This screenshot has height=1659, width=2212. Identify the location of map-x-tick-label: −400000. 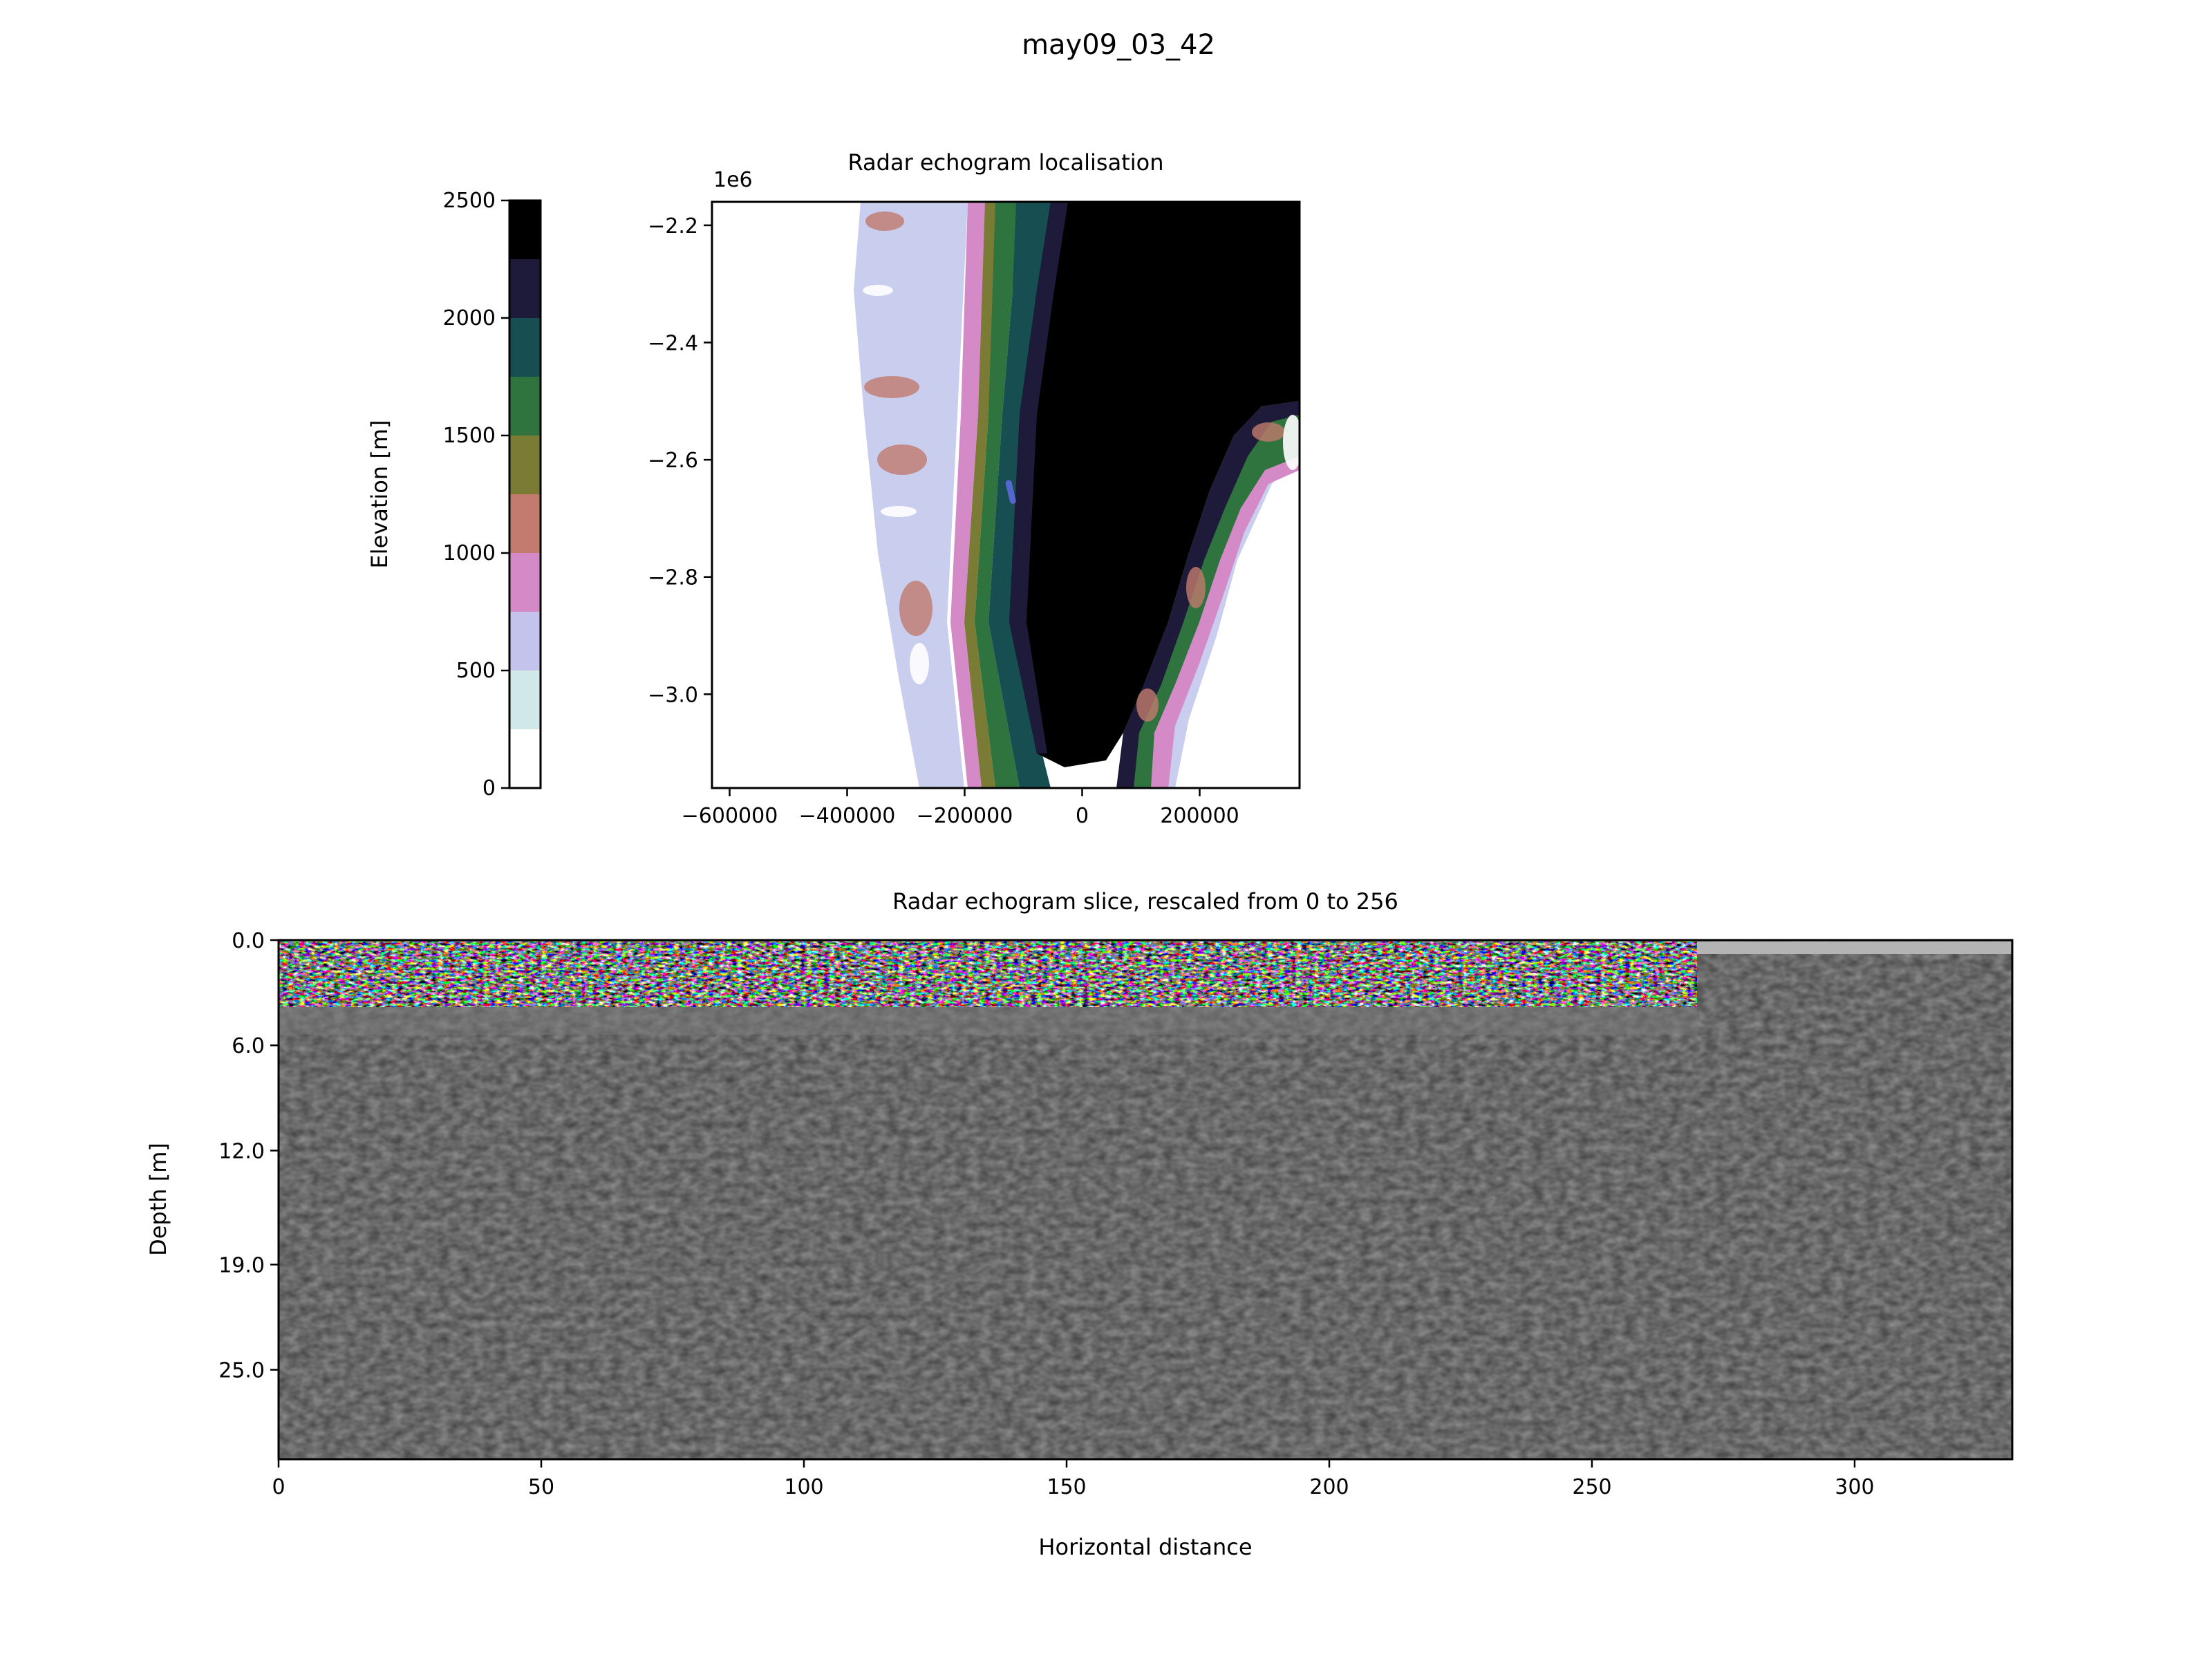
(847, 816).